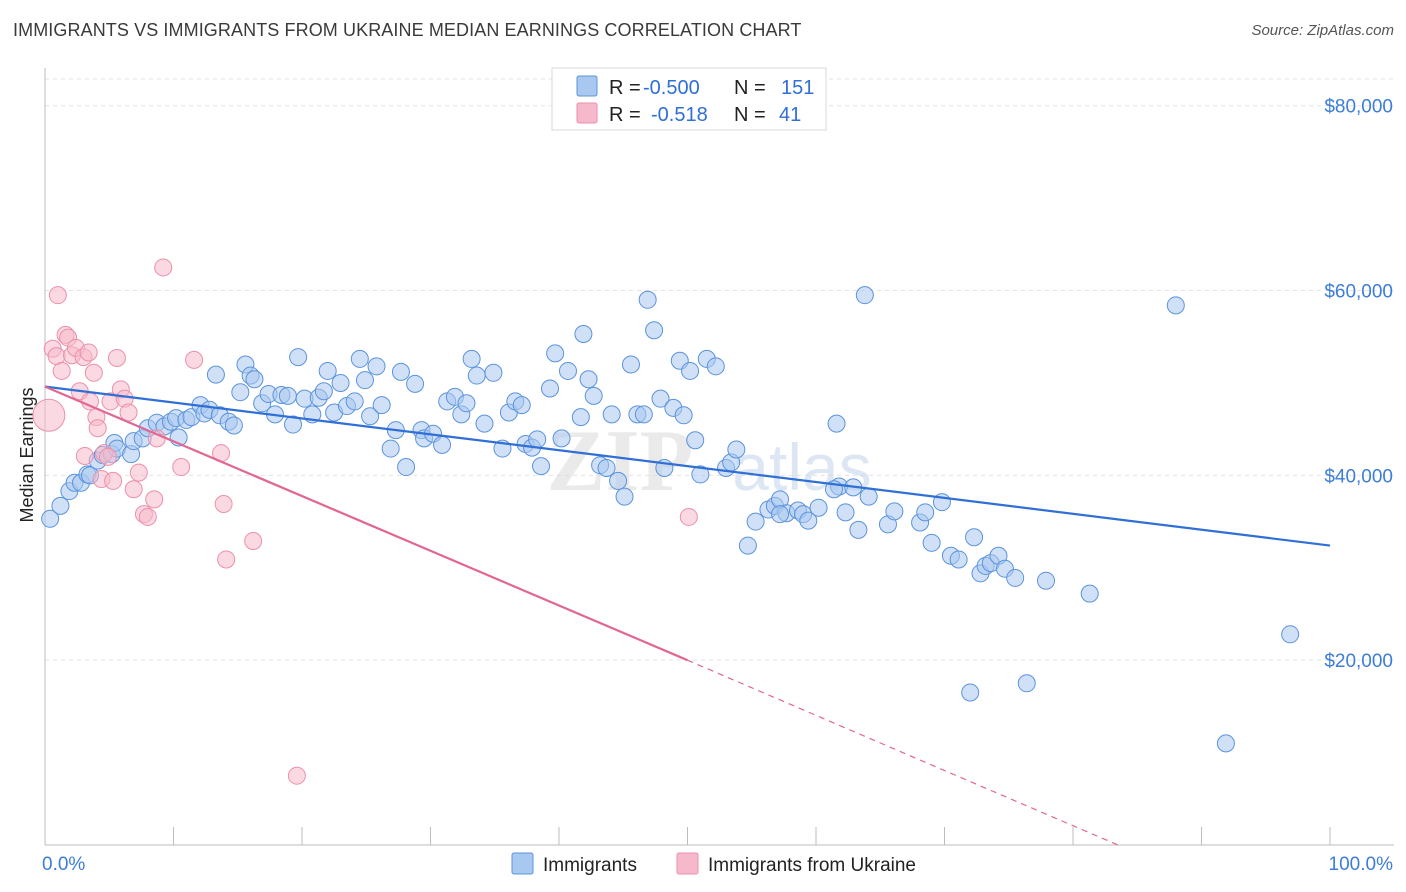 Image resolution: width=1406 pixels, height=892 pixels. Describe the element at coordinates (587, 86) in the screenshot. I see `legend-swatch-immigrants` at that location.